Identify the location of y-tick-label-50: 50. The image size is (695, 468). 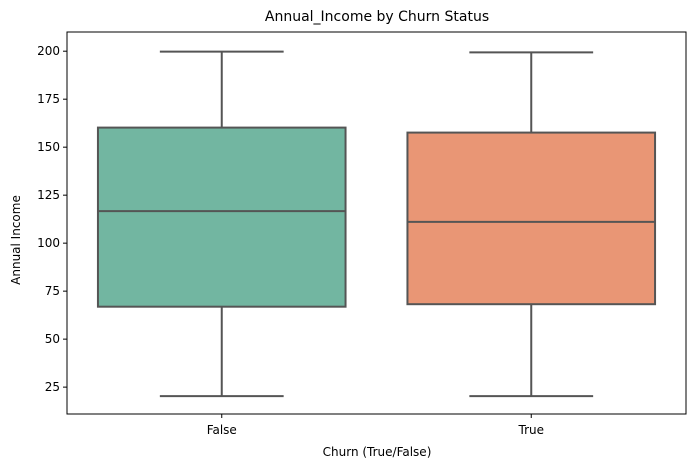
(52, 339).